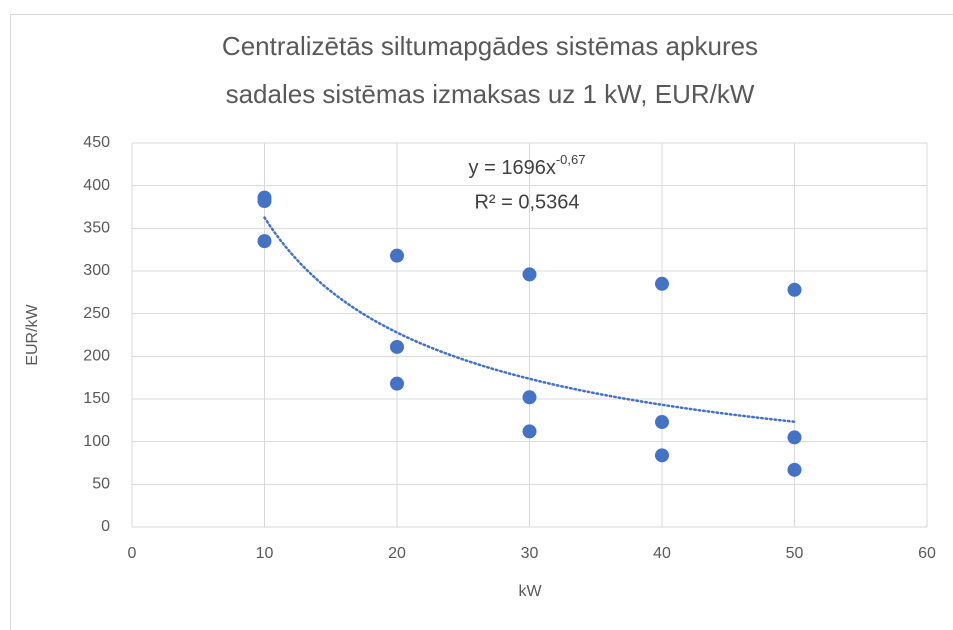  What do you see at coordinates (927, 553) in the screenshot?
I see `x-tick-label: 60` at bounding box center [927, 553].